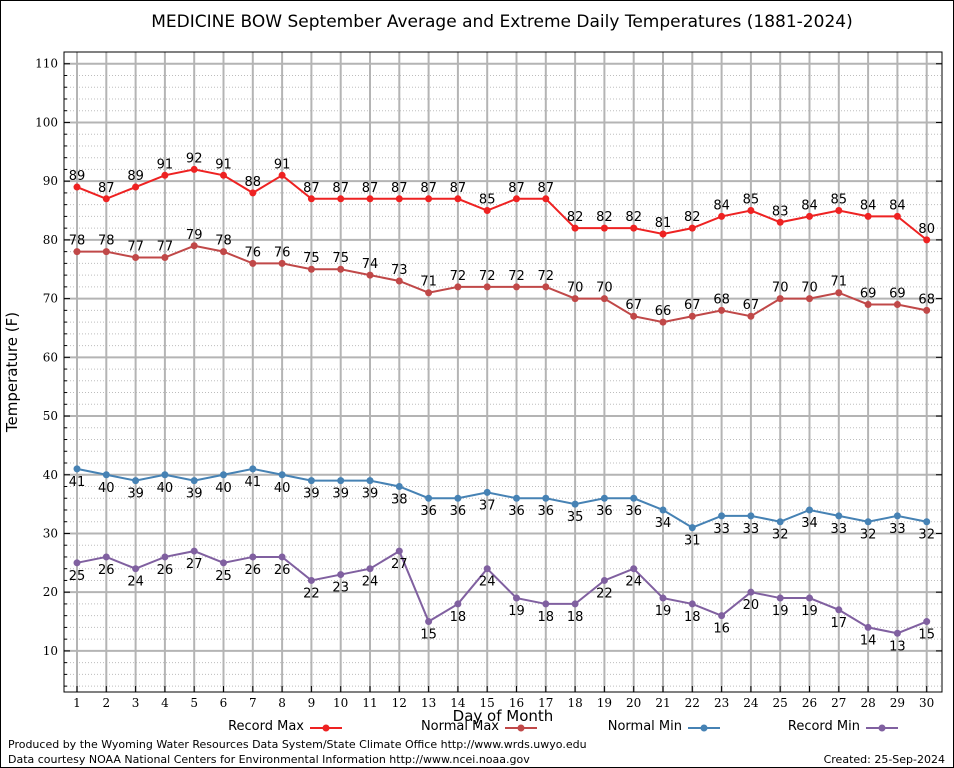  I want to click on normal-min-data-label: 34, so click(809, 523).